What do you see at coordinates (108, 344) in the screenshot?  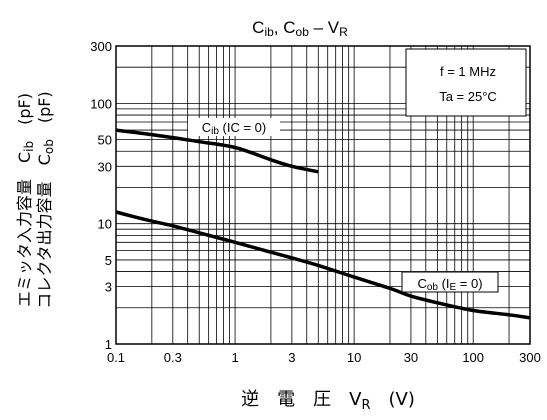 I see `y-tick-label: 1` at bounding box center [108, 344].